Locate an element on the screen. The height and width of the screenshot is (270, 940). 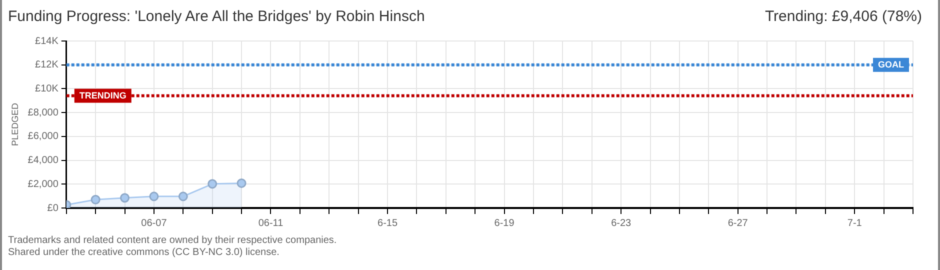
x-tick-label: 7-1 is located at coordinates (854, 223).